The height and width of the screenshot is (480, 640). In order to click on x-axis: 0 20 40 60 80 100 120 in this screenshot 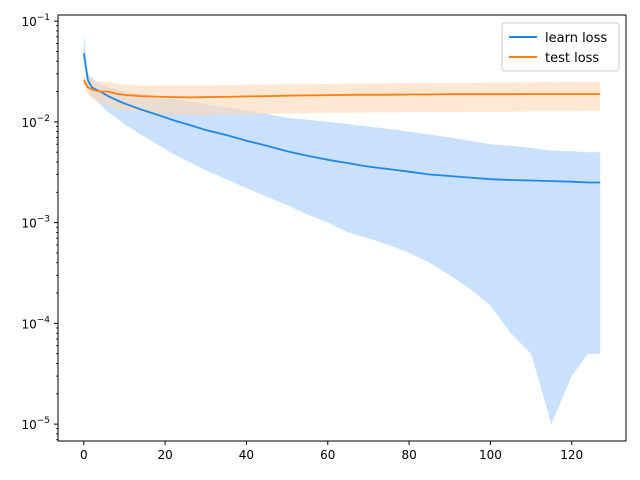, I will do `click(331, 451)`.